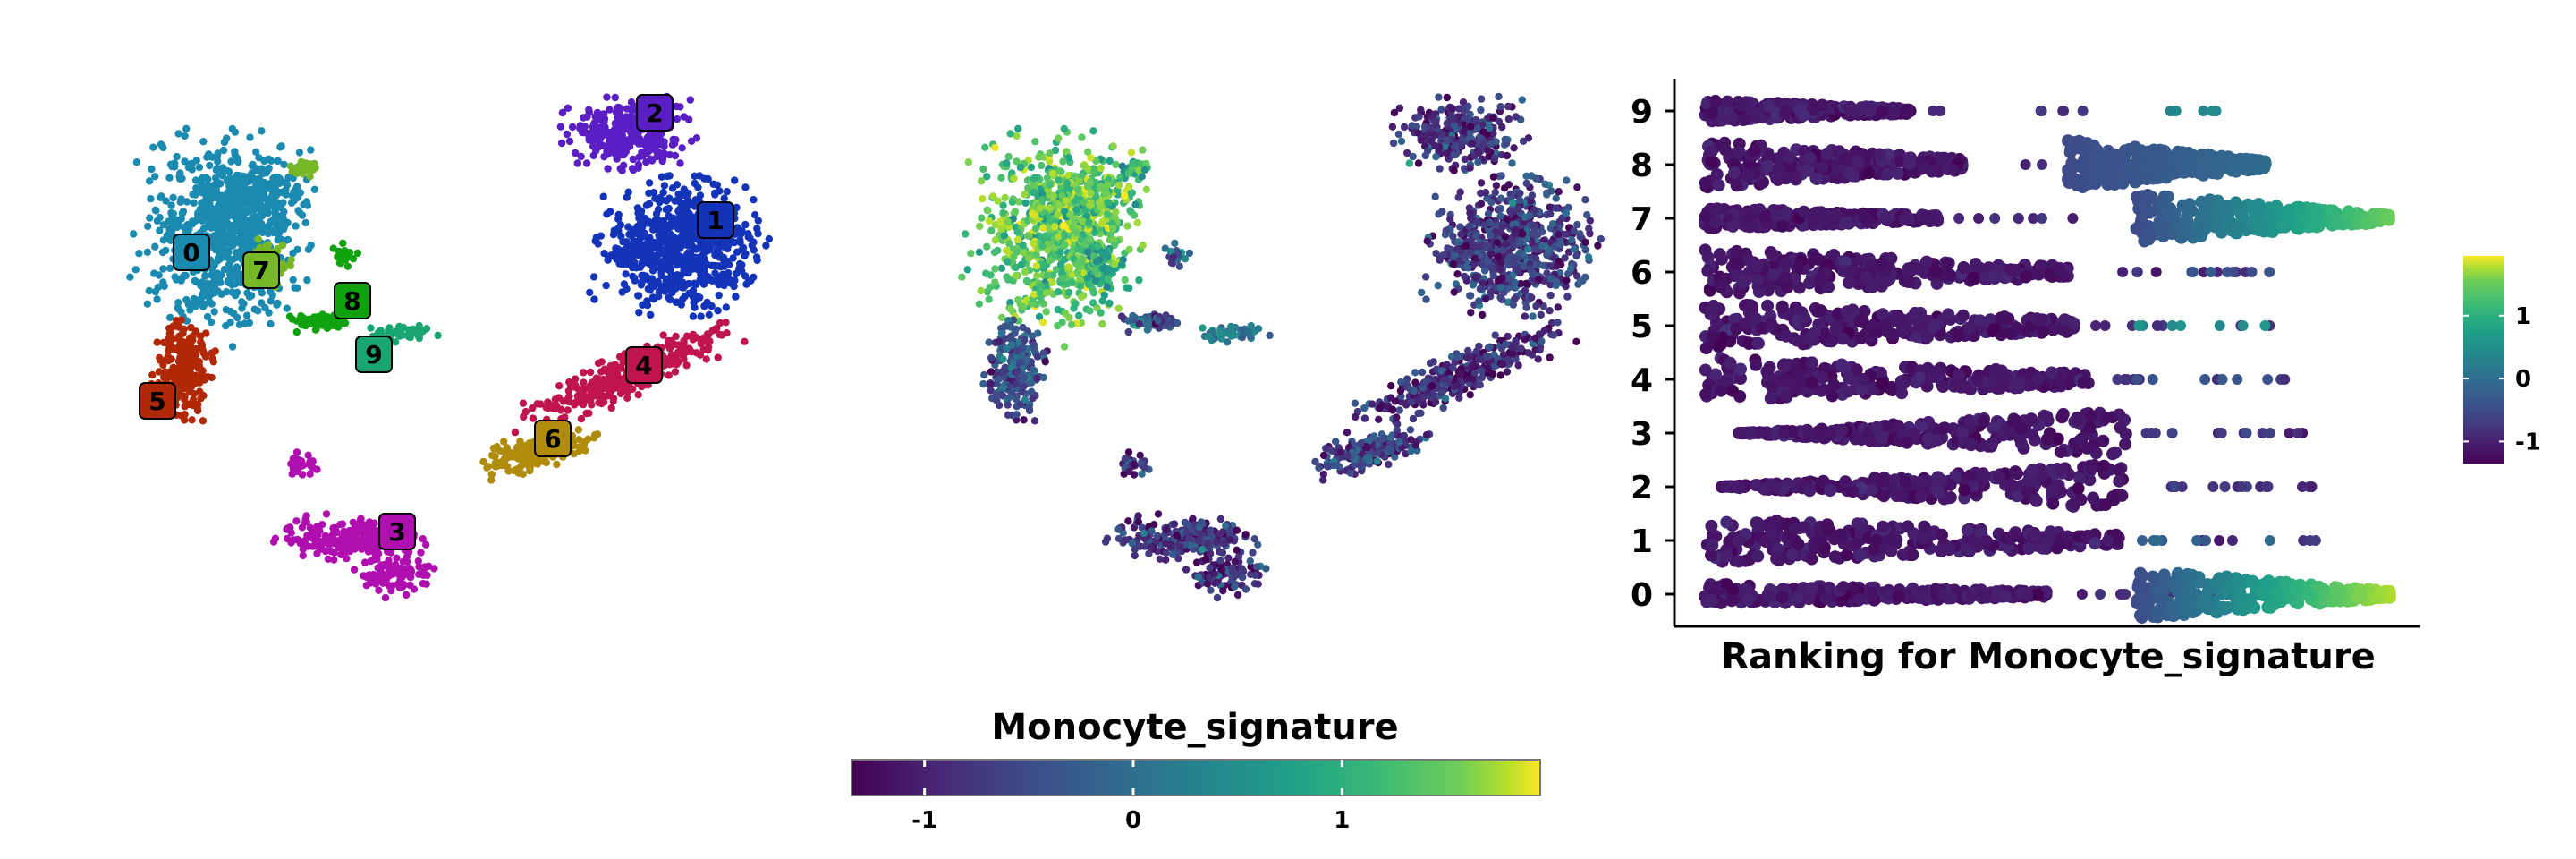 The image size is (2576, 859). What do you see at coordinates (156, 401) in the screenshot?
I see `cluster-label: 5` at bounding box center [156, 401].